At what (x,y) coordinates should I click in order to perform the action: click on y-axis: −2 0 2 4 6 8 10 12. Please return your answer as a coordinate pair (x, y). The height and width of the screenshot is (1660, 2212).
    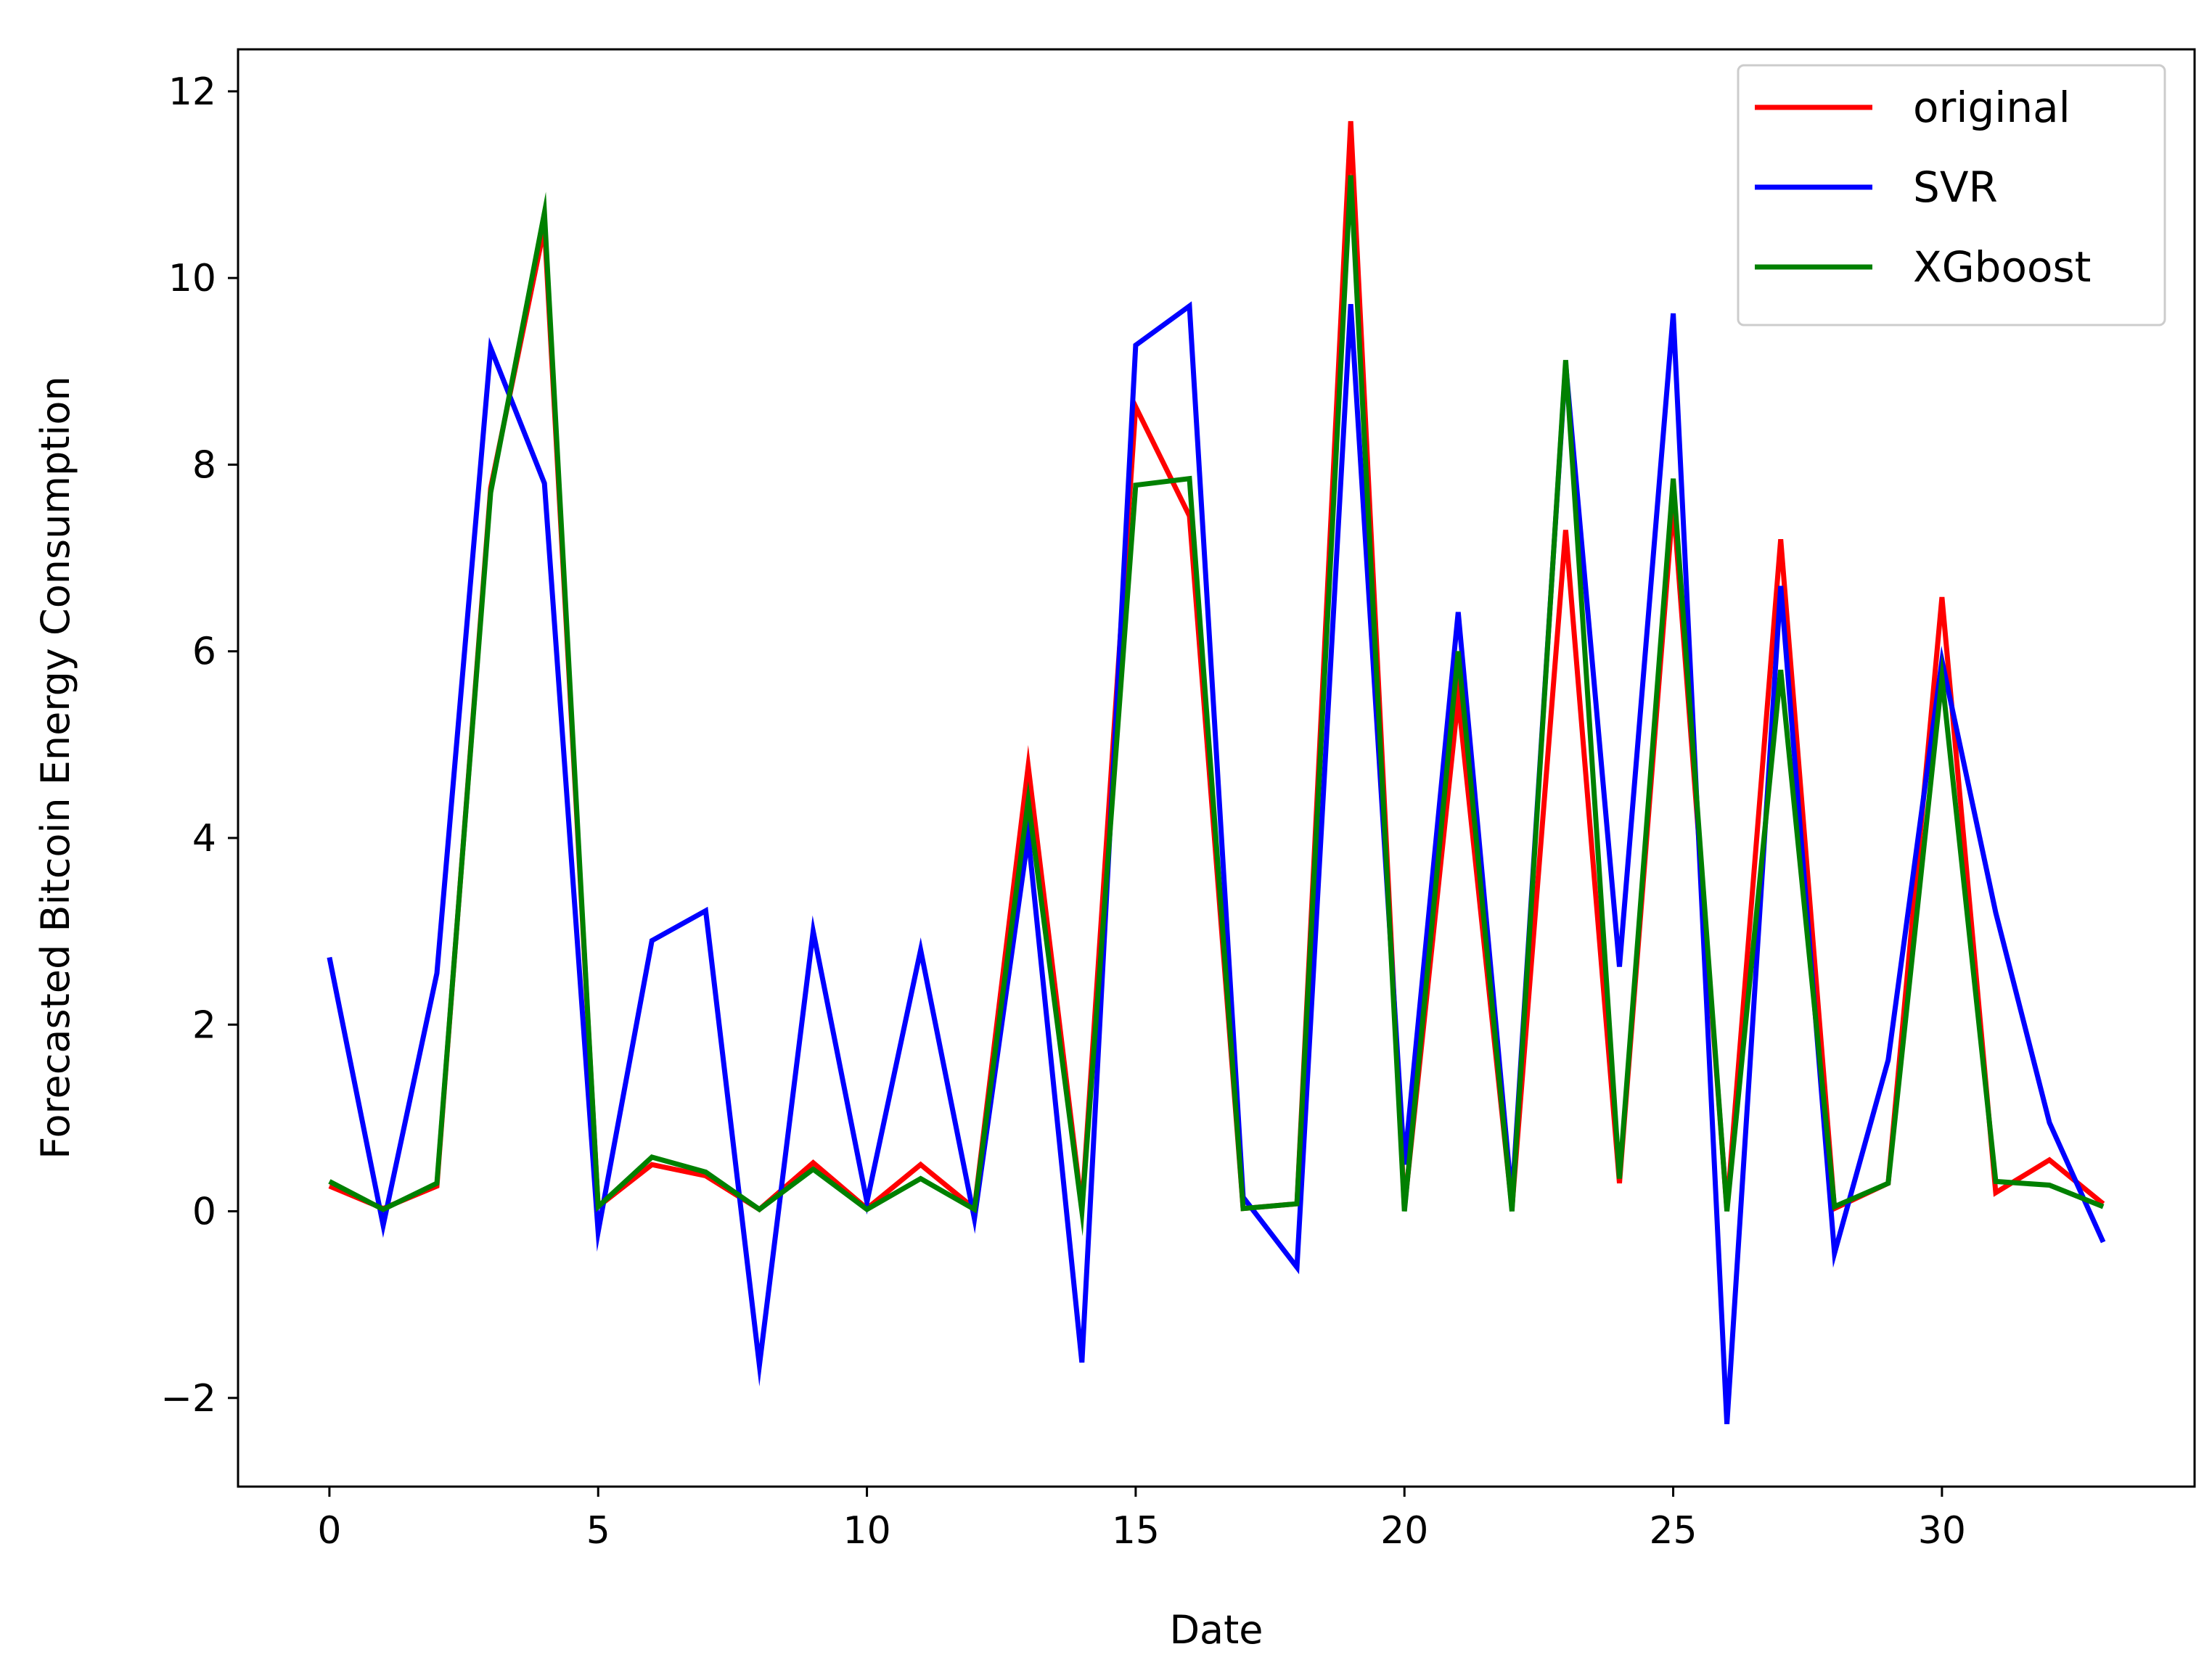
    Looking at the image, I should click on (199, 745).